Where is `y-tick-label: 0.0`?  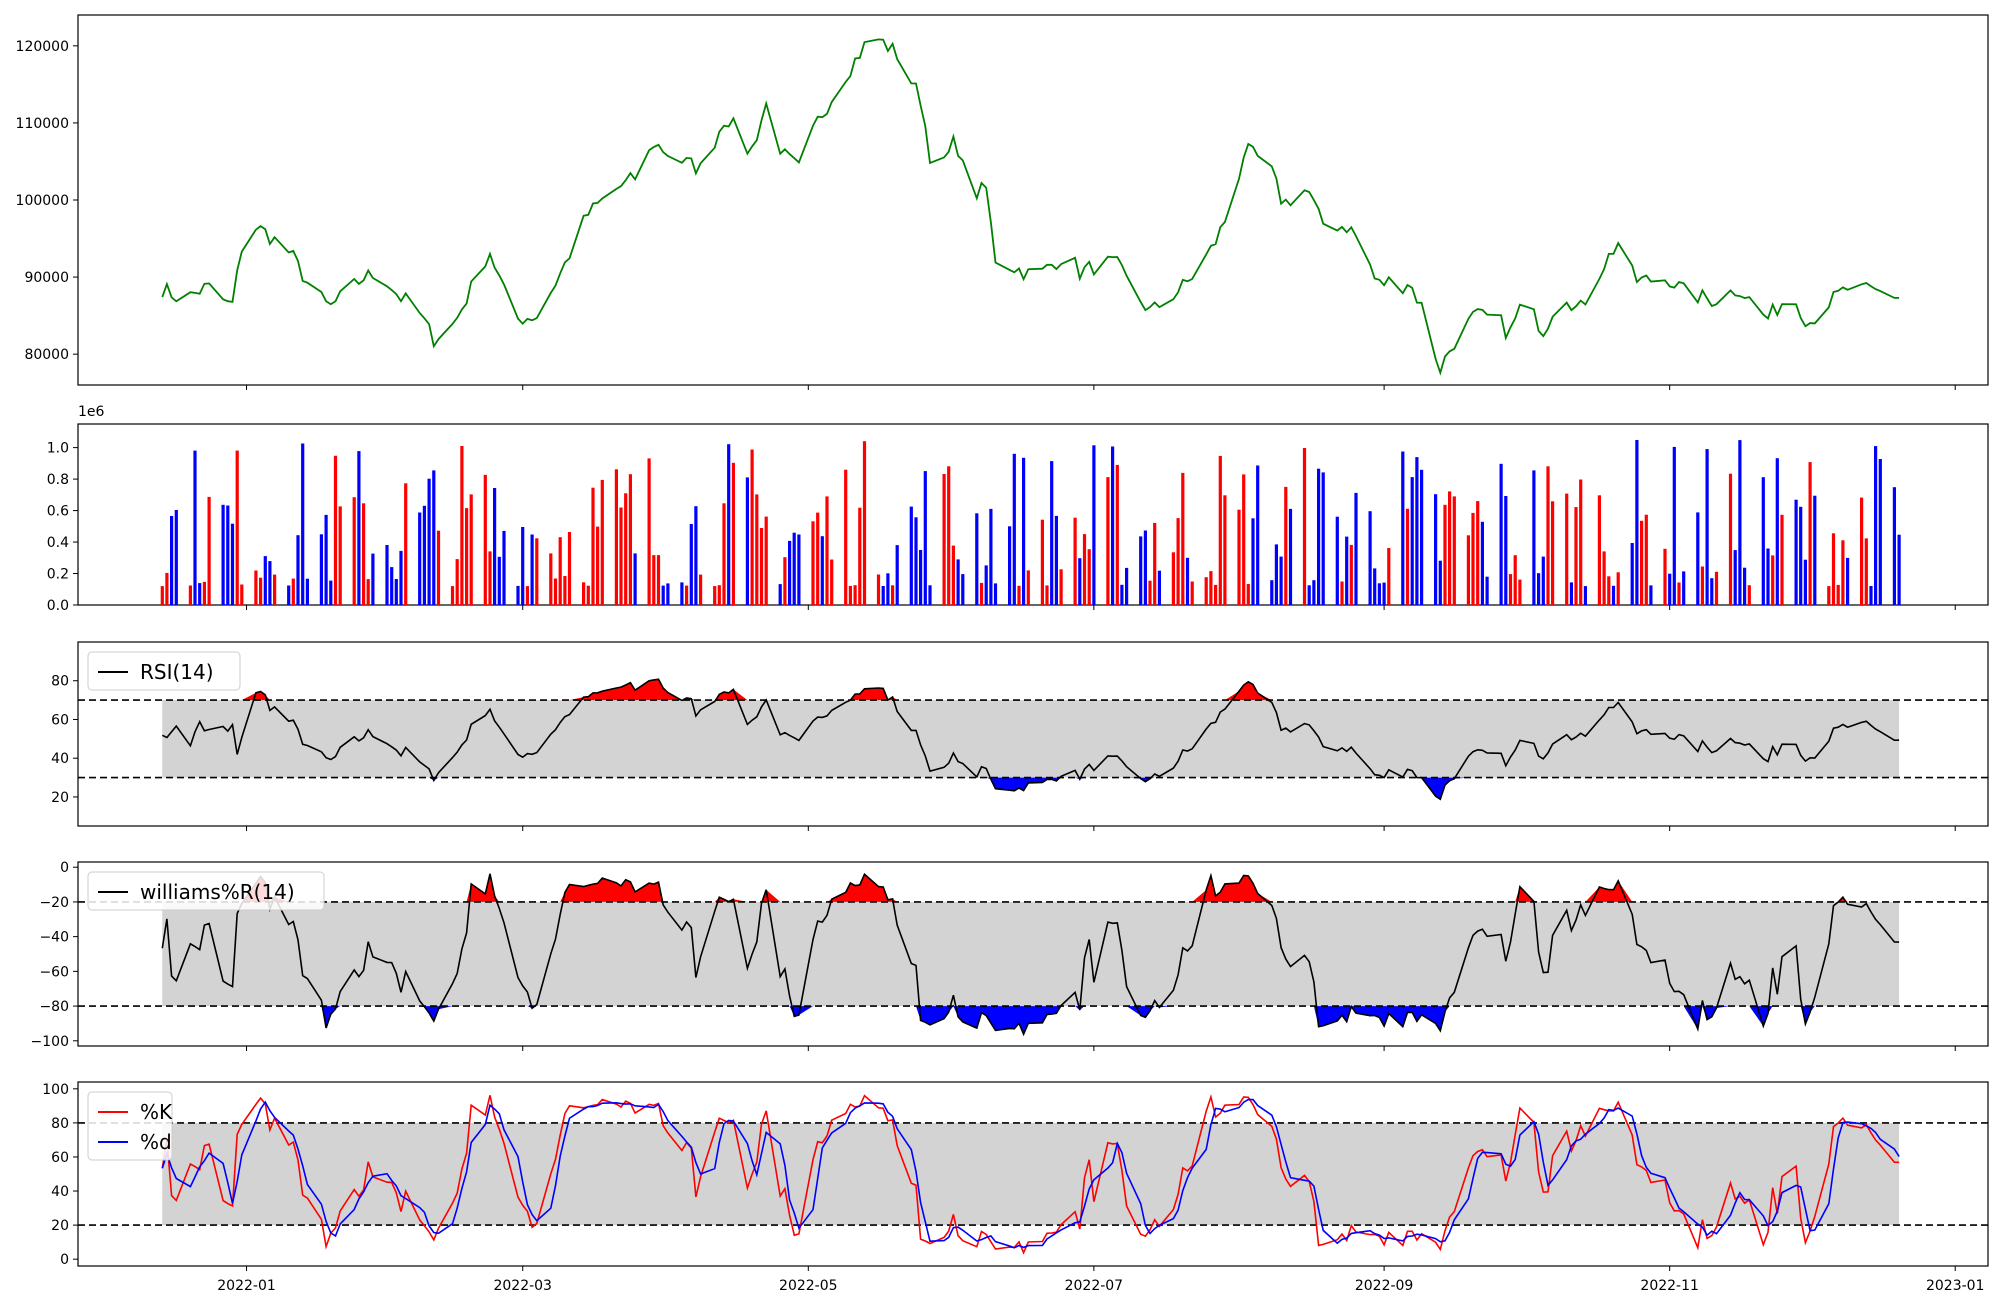
y-tick-label: 0.0 is located at coordinates (58, 606).